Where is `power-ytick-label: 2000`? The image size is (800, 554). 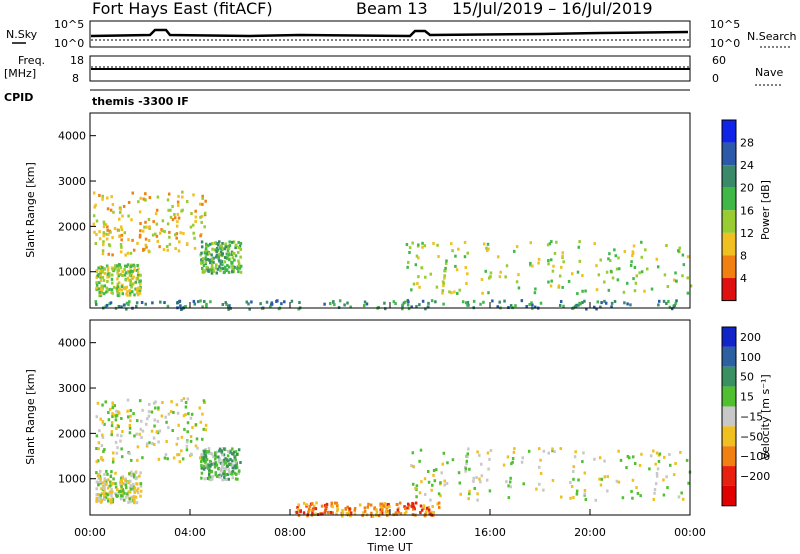 power-ytick-label: 2000 is located at coordinates (72, 226).